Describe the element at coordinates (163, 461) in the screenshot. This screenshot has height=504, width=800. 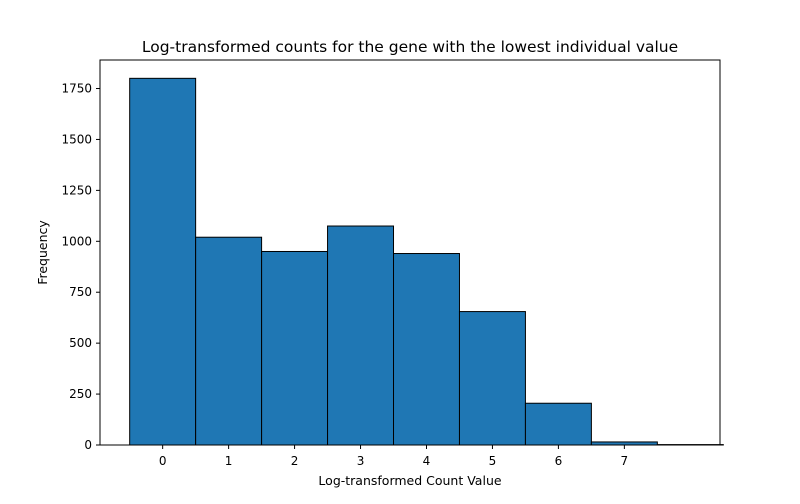
I see `x-tick-label: 0` at that location.